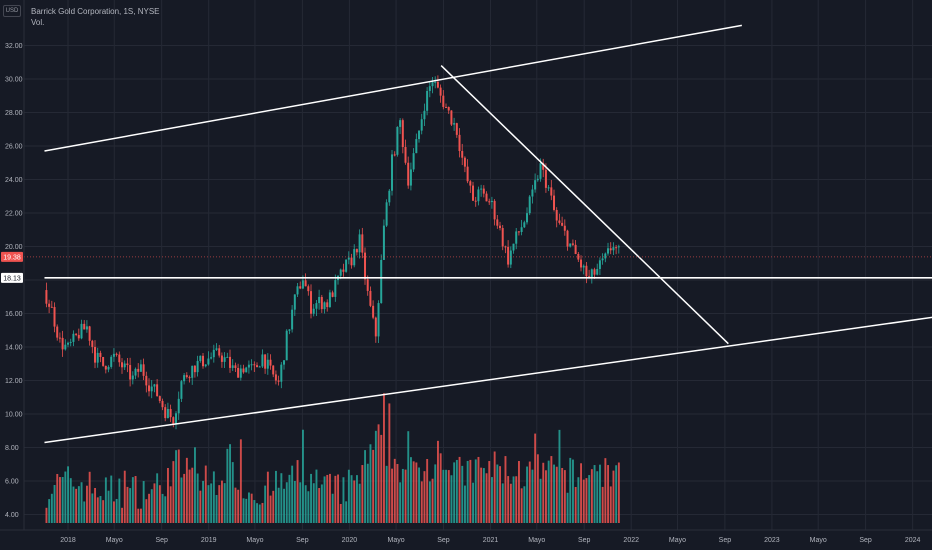 This screenshot has height=550, width=932. Describe the element at coordinates (14, 381) in the screenshot. I see `y-tick-label: 12.00` at that location.